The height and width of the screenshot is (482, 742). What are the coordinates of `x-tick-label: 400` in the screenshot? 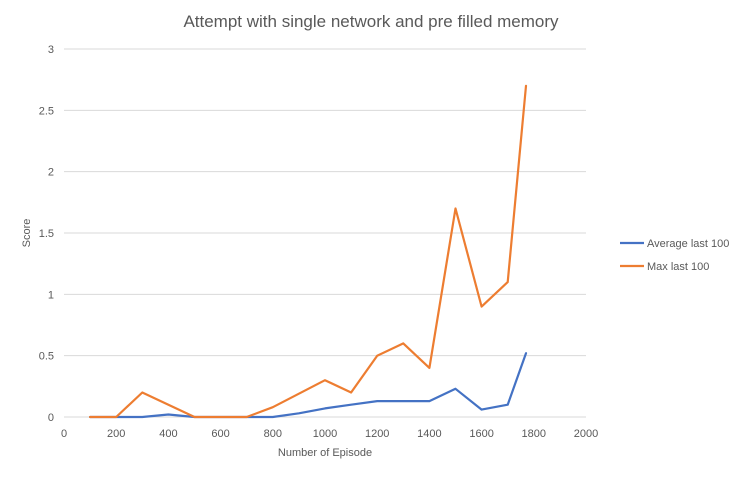 It's located at (168, 434).